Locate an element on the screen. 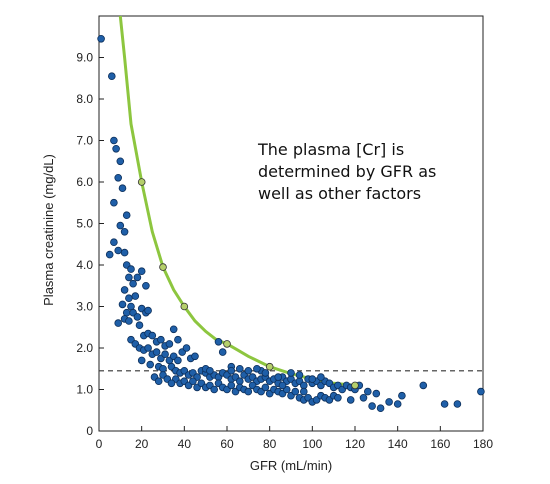 The width and height of the screenshot is (550, 484). annotation-line-3: well as other factors is located at coordinates (339, 193).